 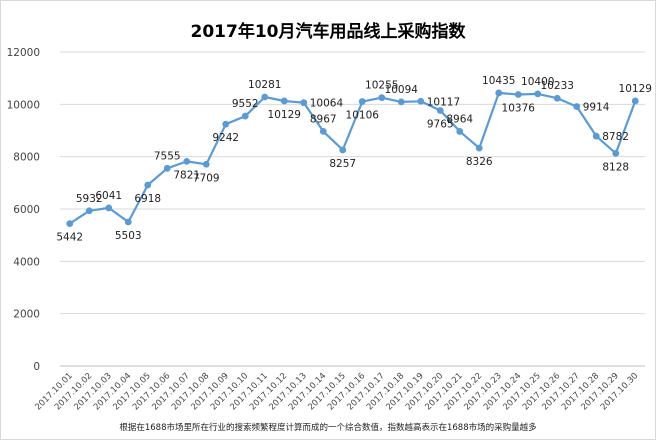 What do you see at coordinates (557, 86) in the screenshot?
I see `data-label: 10233` at bounding box center [557, 86].